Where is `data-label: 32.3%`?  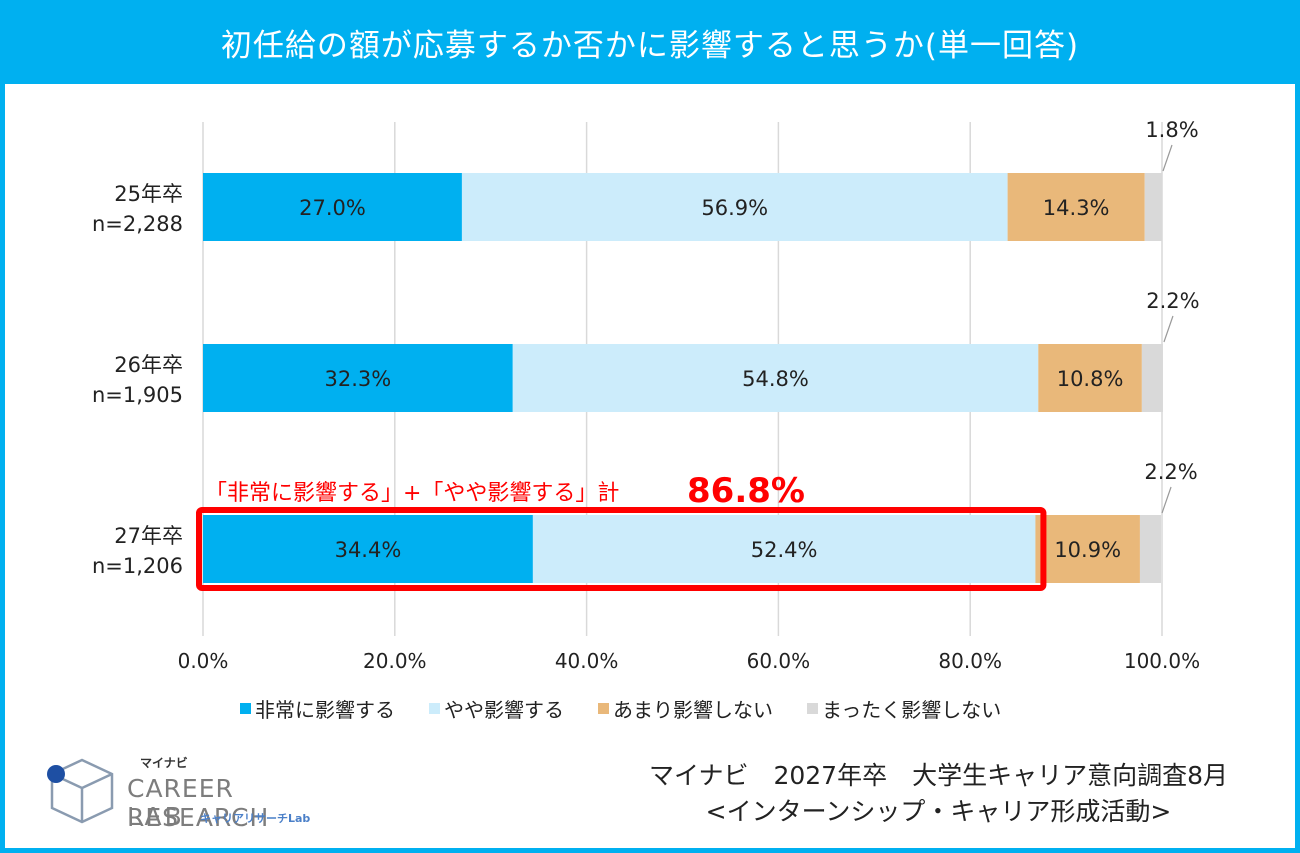
data-label: 32.3% is located at coordinates (358, 379).